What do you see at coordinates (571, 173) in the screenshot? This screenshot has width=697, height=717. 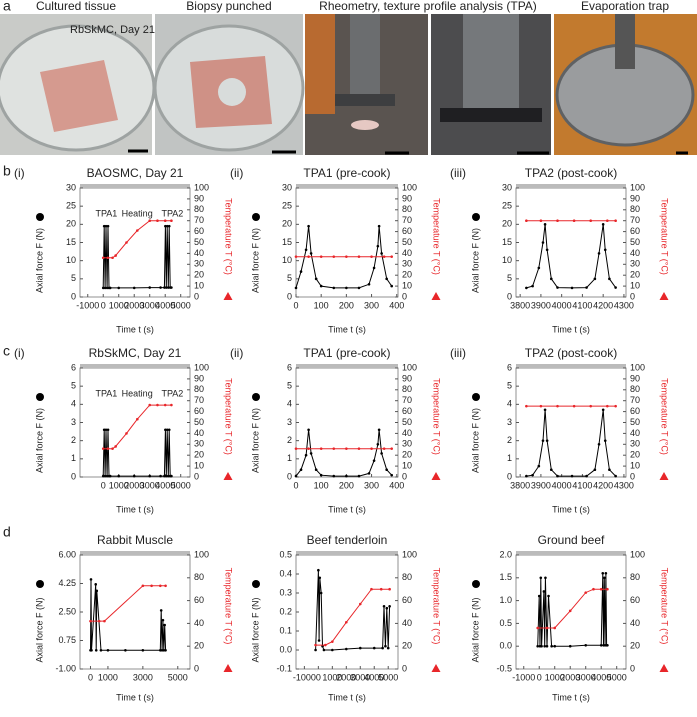 I see `chart-title: TPA2 (post-cook)` at bounding box center [571, 173].